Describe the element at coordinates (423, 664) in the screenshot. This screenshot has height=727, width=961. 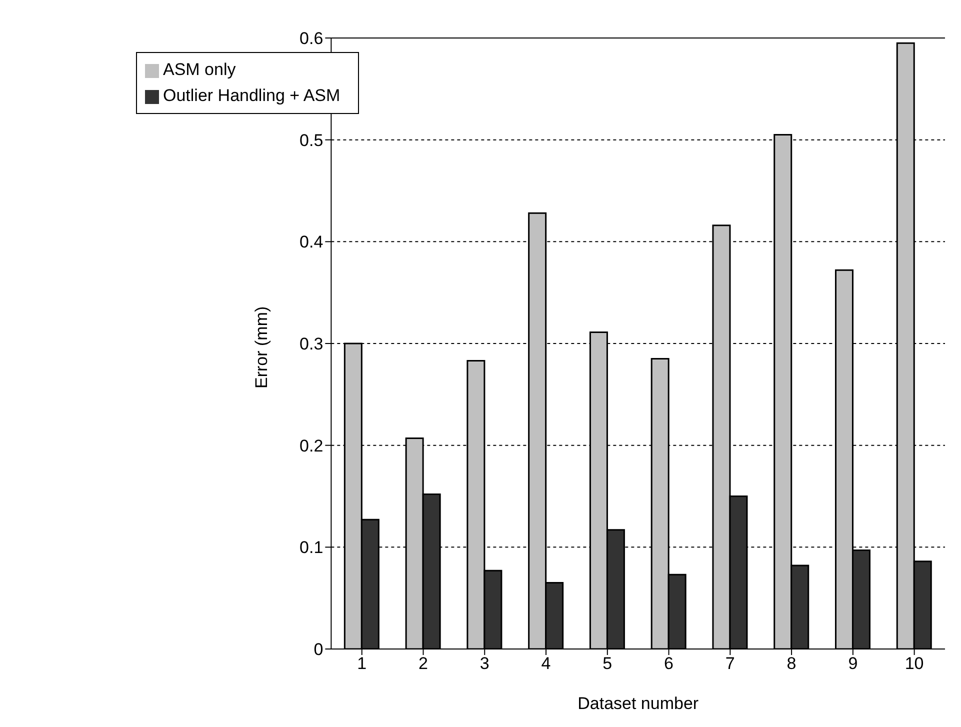
I see `x-tick-label: 2` at that location.